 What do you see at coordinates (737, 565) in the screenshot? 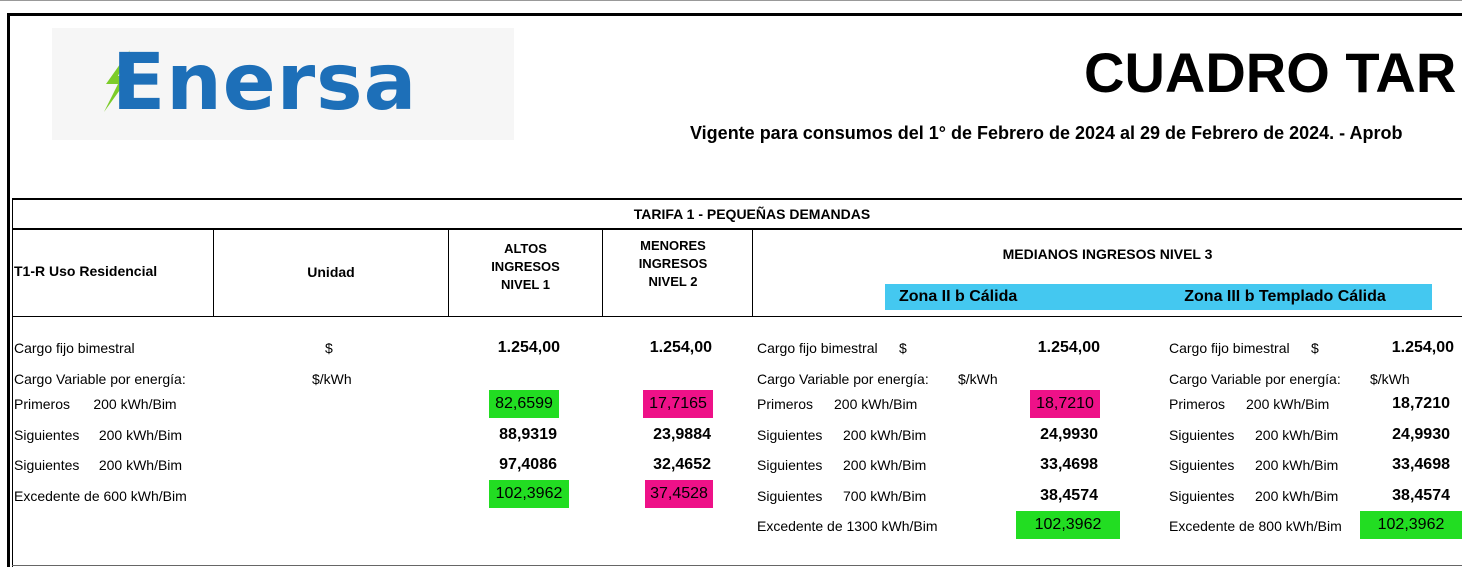
I see `table-bottom-border` at bounding box center [737, 565].